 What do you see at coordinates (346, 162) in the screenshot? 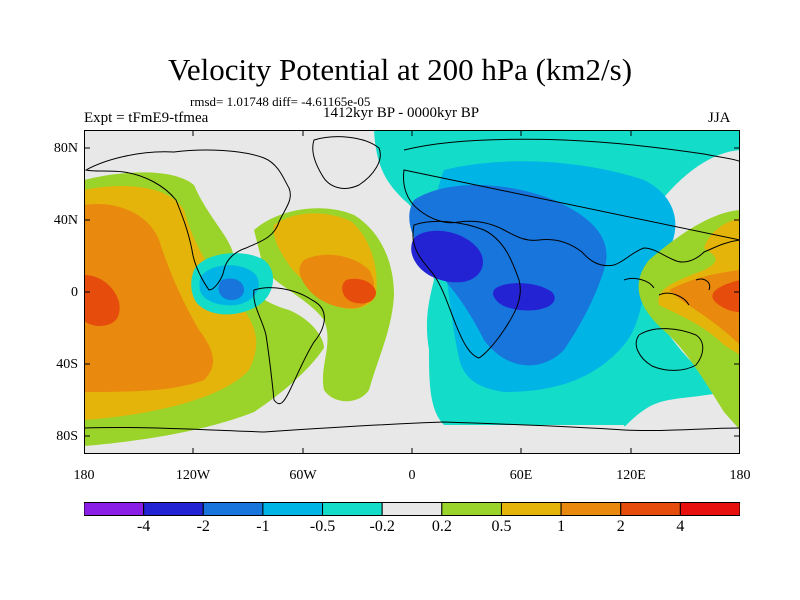
I see `greenland-coastline` at bounding box center [346, 162].